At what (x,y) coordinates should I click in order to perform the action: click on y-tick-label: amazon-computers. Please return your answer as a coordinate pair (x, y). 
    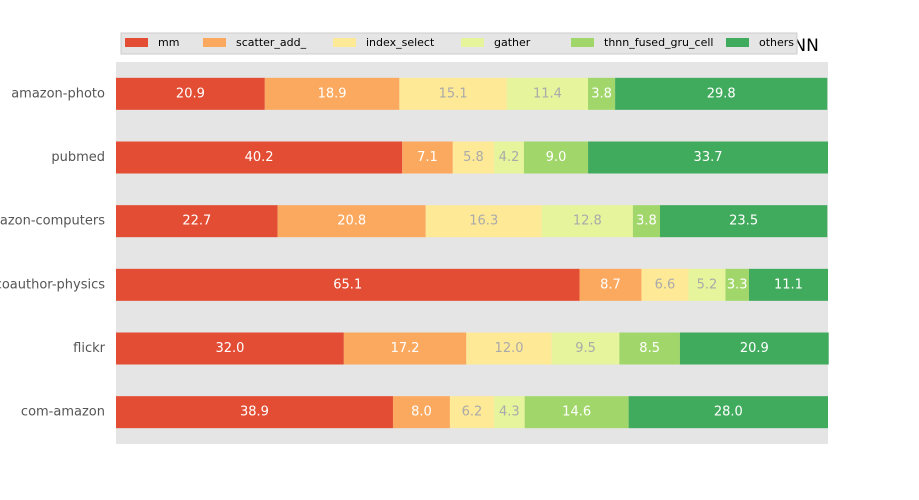
    Looking at the image, I should click on (52, 221).